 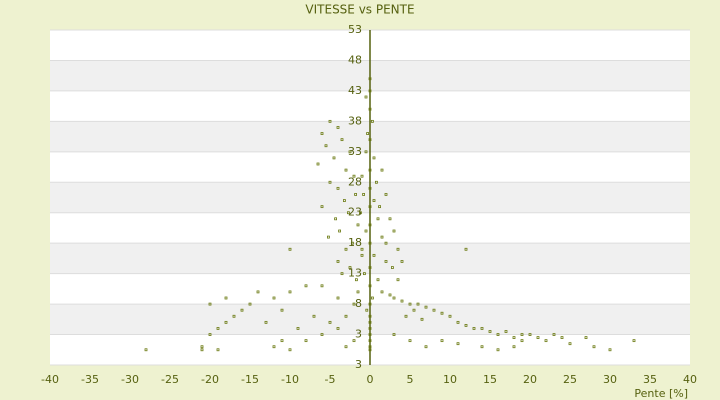 I want to click on y-tick-label: 28, so click(x=355, y=181).